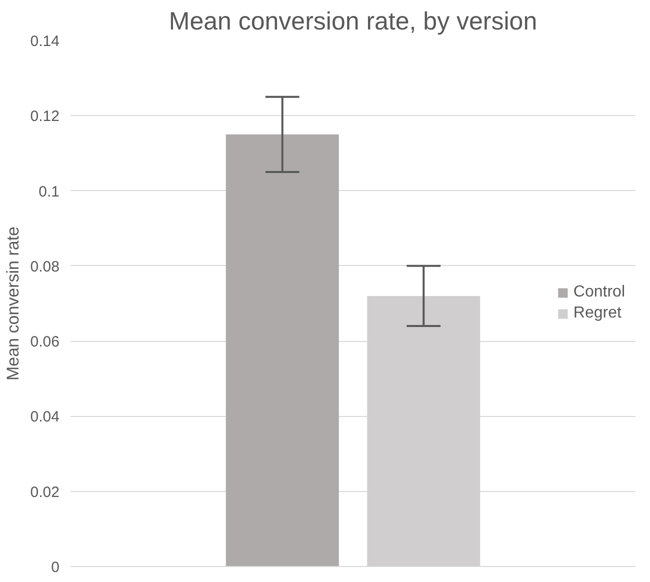  I want to click on y-tick-label: 0.12, so click(45, 117).